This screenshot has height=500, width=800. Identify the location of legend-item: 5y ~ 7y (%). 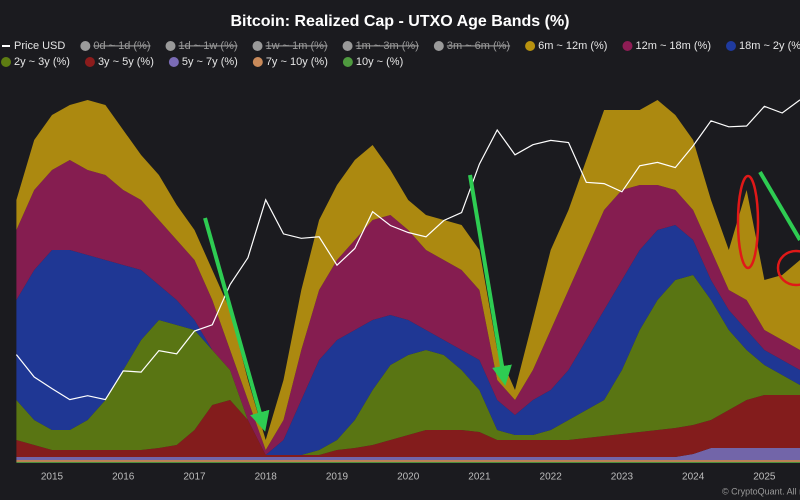
(203, 62).